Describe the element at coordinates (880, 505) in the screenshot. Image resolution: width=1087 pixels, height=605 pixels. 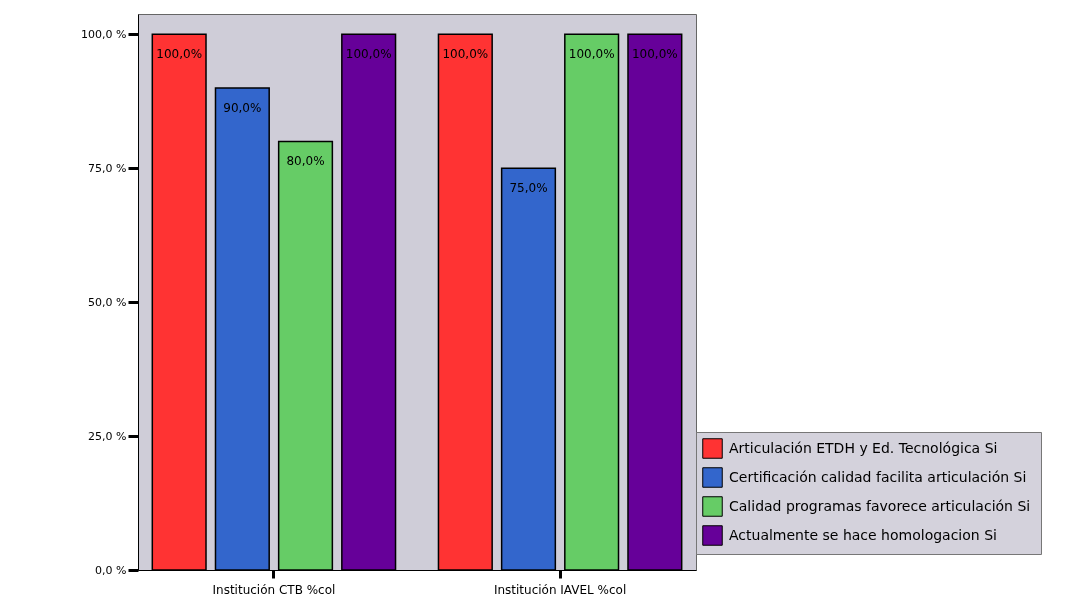
I see `legend-label: Calidad programas favorece articulación Si` at that location.